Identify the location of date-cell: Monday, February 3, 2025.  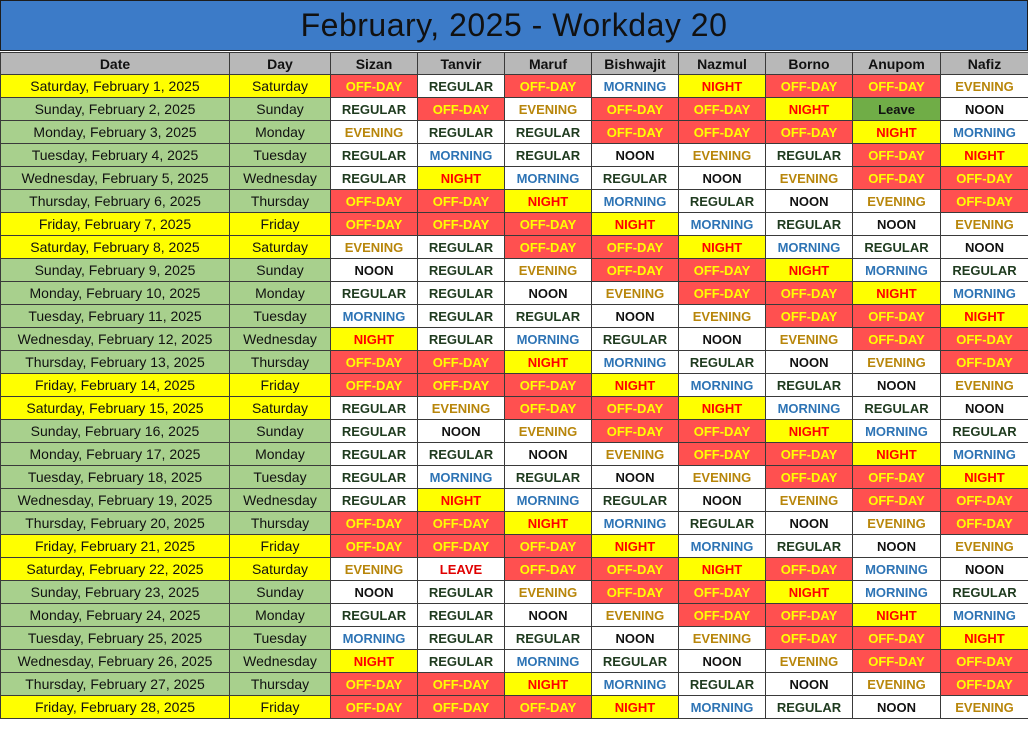
(115, 132).